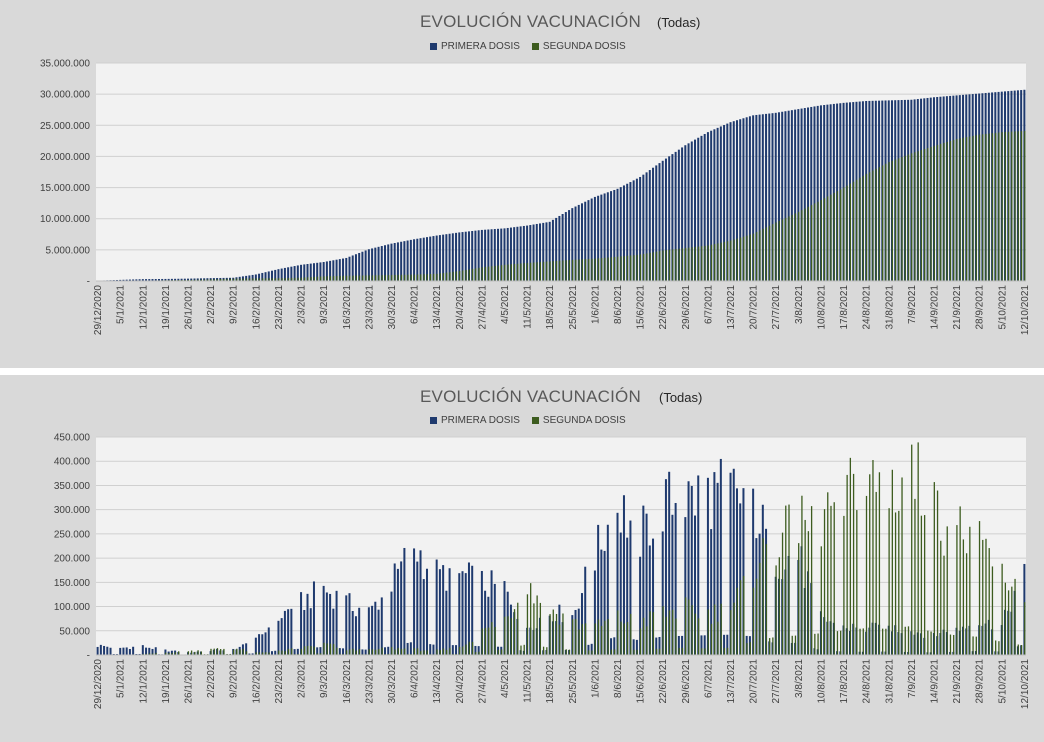  What do you see at coordinates (72, 583) in the screenshot?
I see `y-tick-label: 150.000` at bounding box center [72, 583].